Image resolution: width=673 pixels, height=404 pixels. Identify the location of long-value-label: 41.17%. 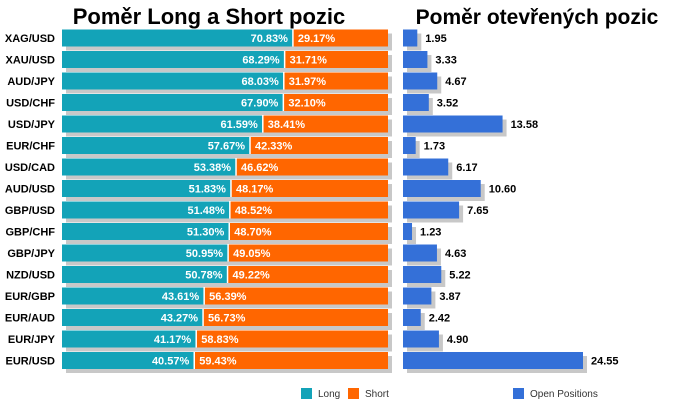
(173, 340).